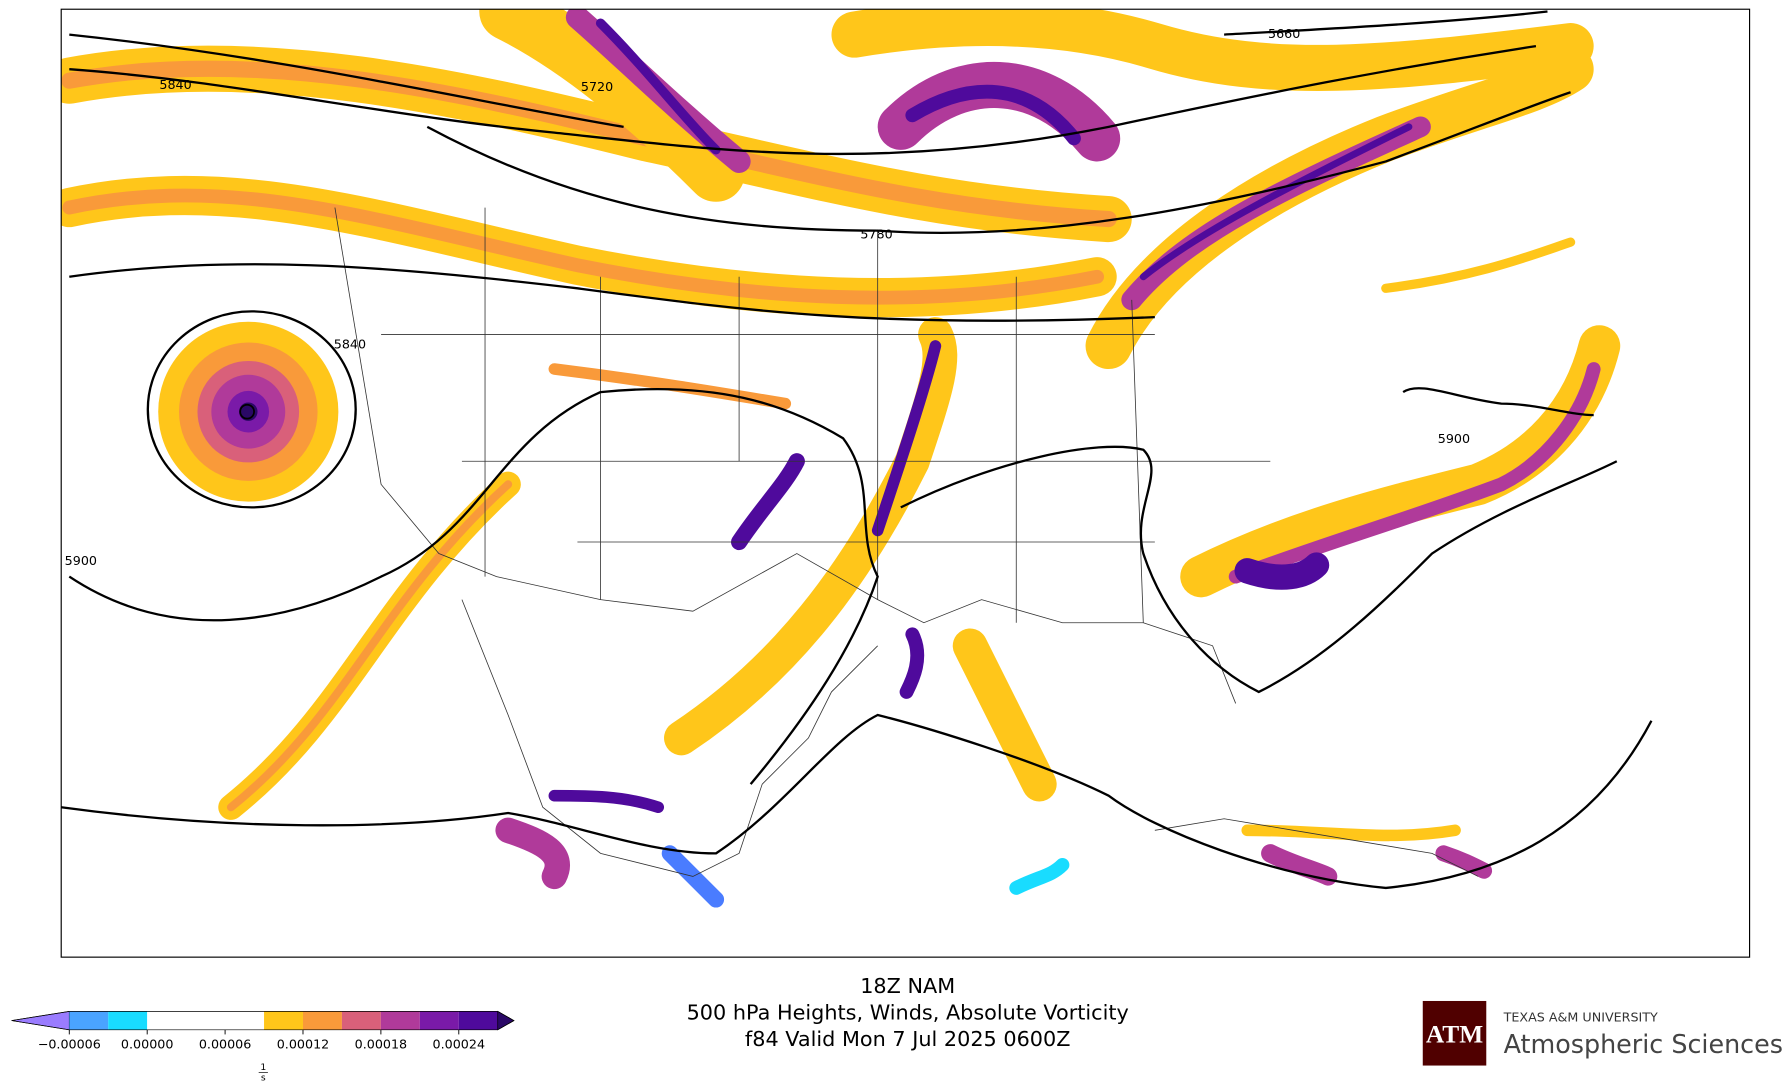 Image resolution: width=1790 pixels, height=1084 pixels. I want to click on contour-label: 5660, so click(1284, 33).